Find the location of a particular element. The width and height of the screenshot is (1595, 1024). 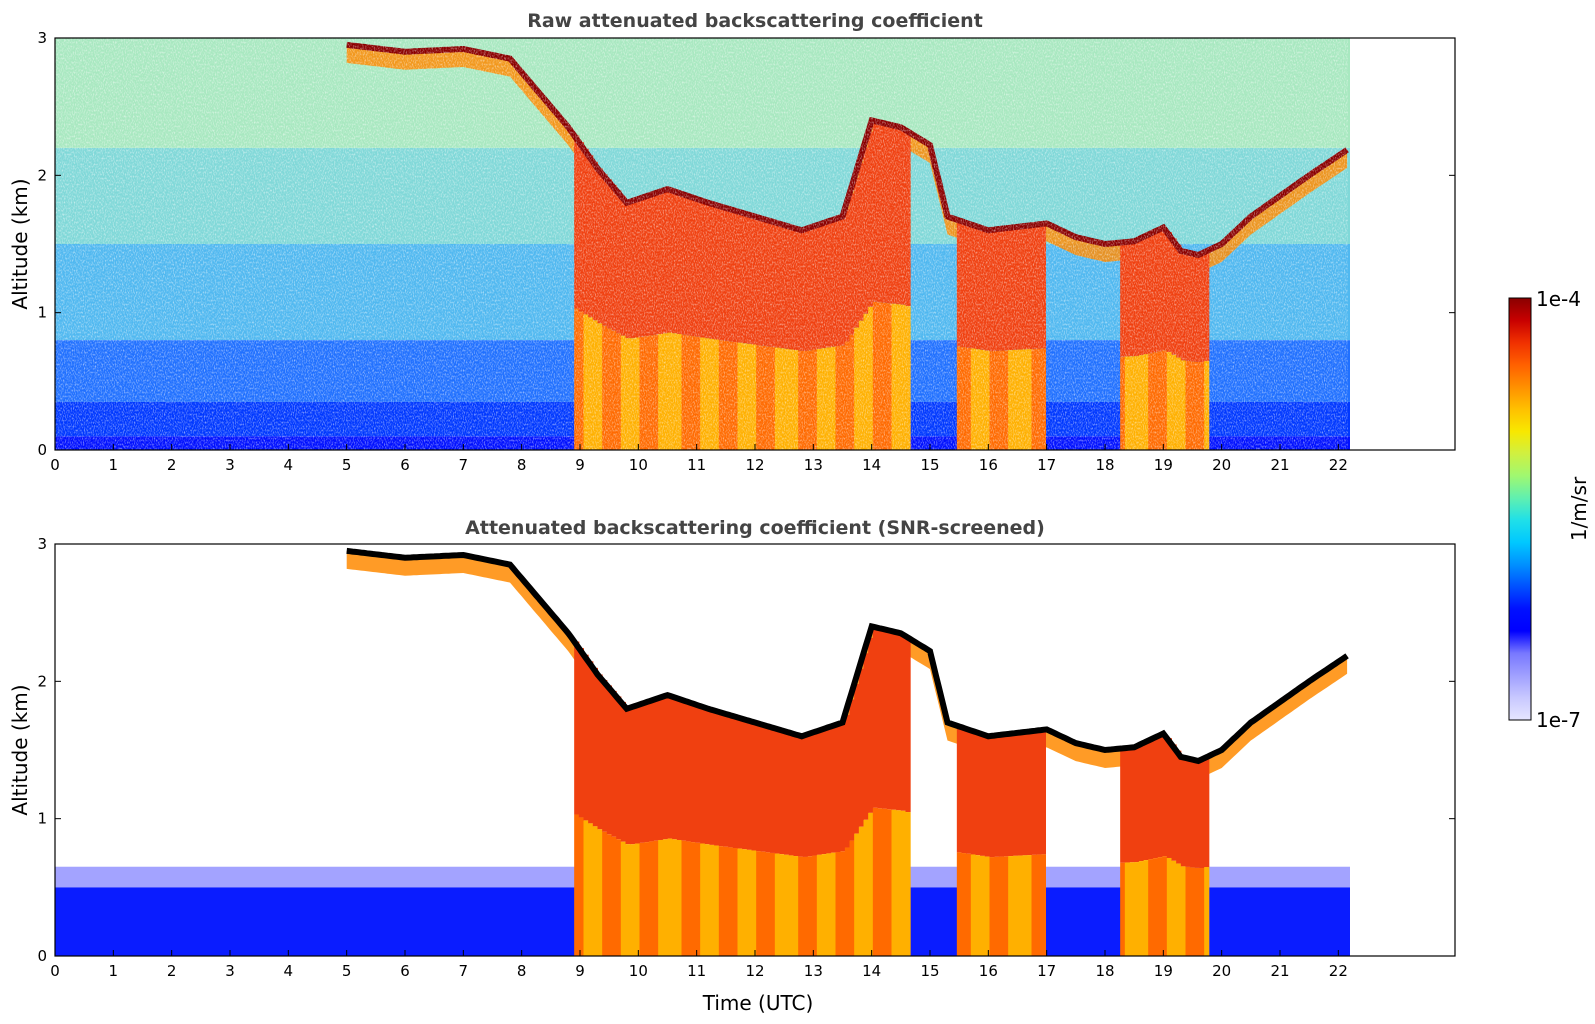

x-tick-label: 17 is located at coordinates (1046, 465).